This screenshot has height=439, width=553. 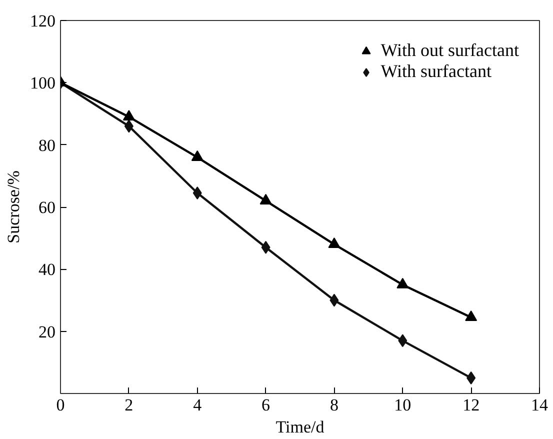 I want to click on x-tick-label: 14, so click(x=539, y=405).